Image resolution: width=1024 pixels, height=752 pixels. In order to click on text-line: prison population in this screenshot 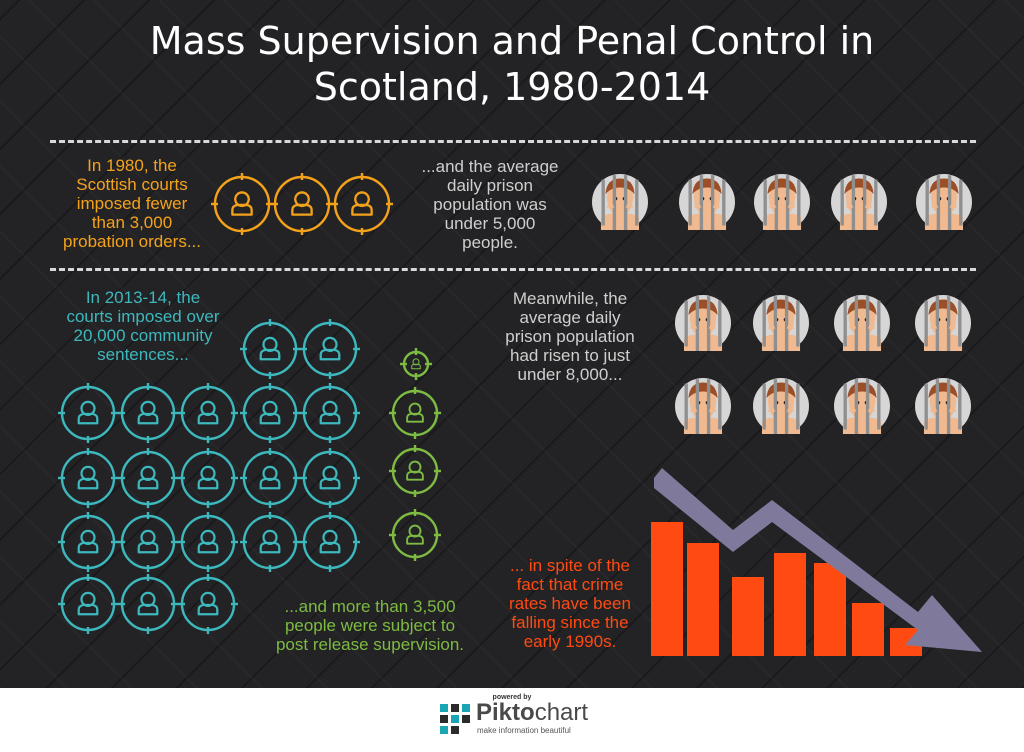, I will do `click(570, 336)`.